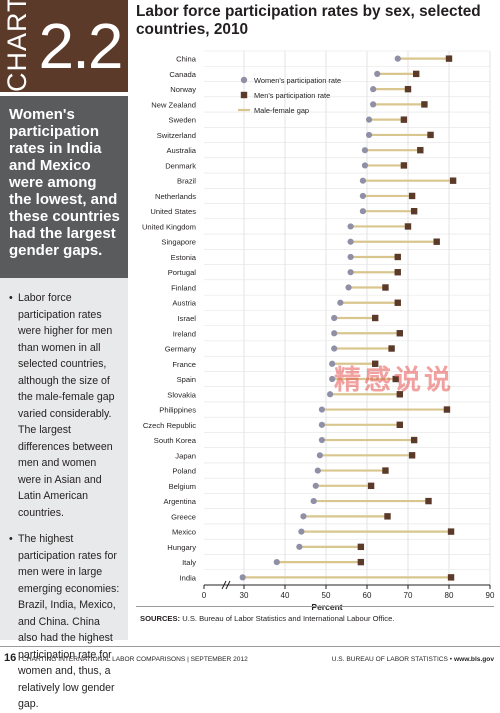  I want to click on legend-men-marker, so click(244, 95).